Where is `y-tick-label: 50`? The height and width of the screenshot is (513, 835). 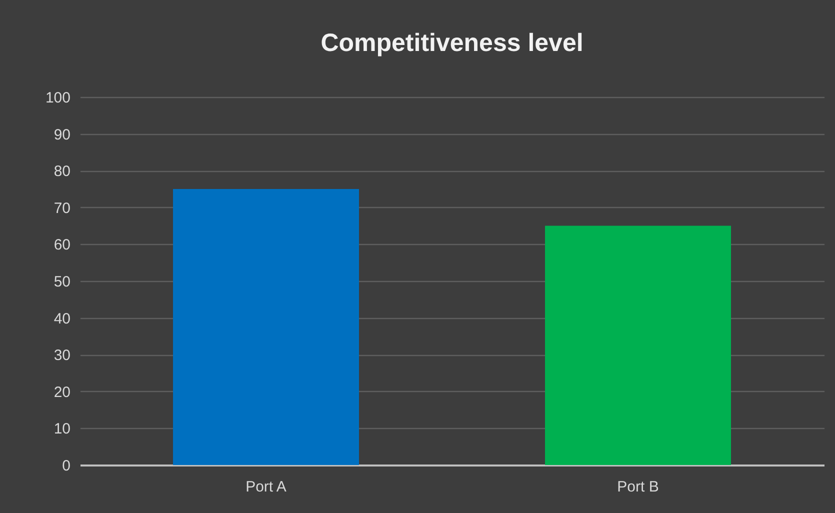
y-tick-label: 50 is located at coordinates (62, 282).